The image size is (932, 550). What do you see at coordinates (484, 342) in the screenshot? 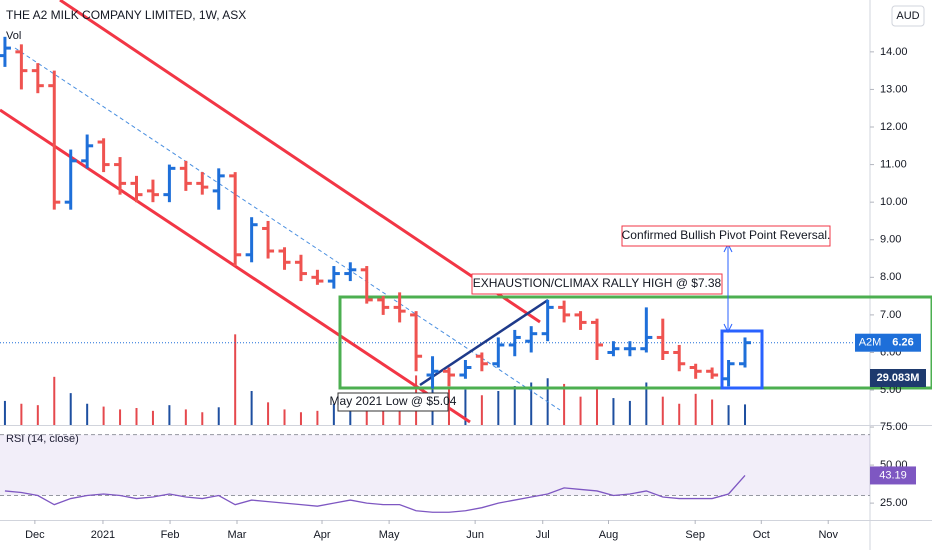
I see `rally-line` at bounding box center [484, 342].